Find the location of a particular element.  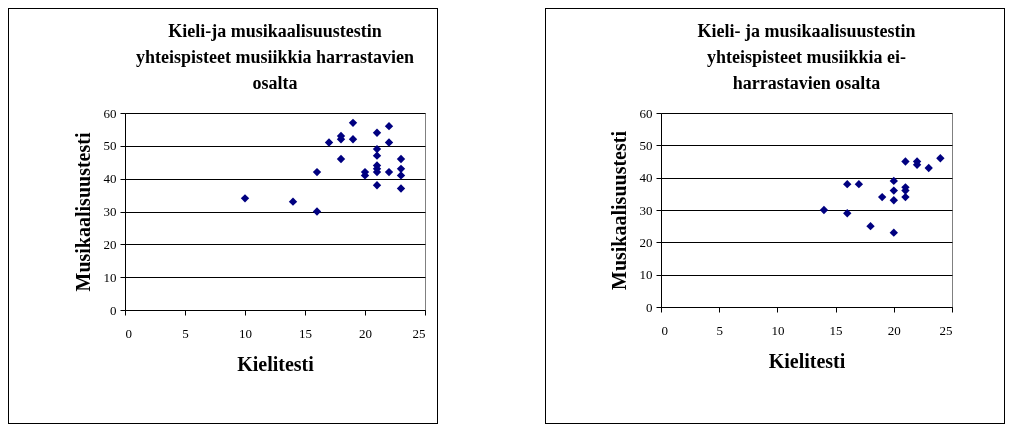

chart-title: Kieli-ja musikaalisuustestin yhteispisteet musiikkia harrastavien osalta is located at coordinates (275, 57).